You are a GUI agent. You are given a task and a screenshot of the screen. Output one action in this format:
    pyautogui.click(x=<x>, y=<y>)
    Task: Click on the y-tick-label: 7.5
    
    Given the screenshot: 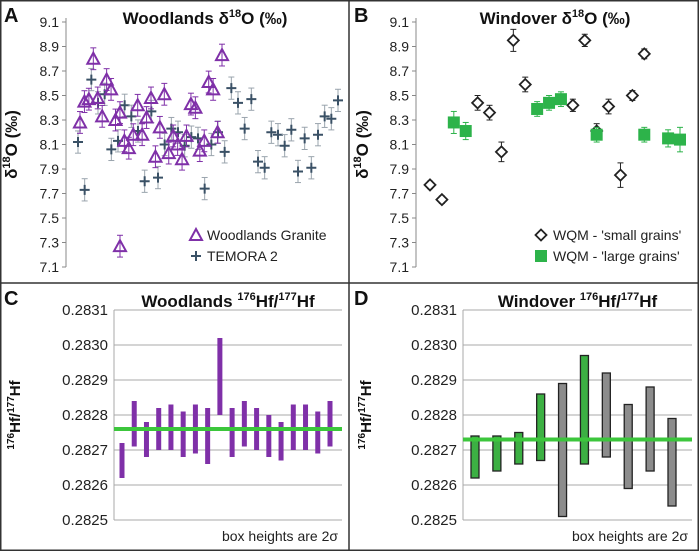 What is the action you would take?
    pyautogui.click(x=50, y=218)
    